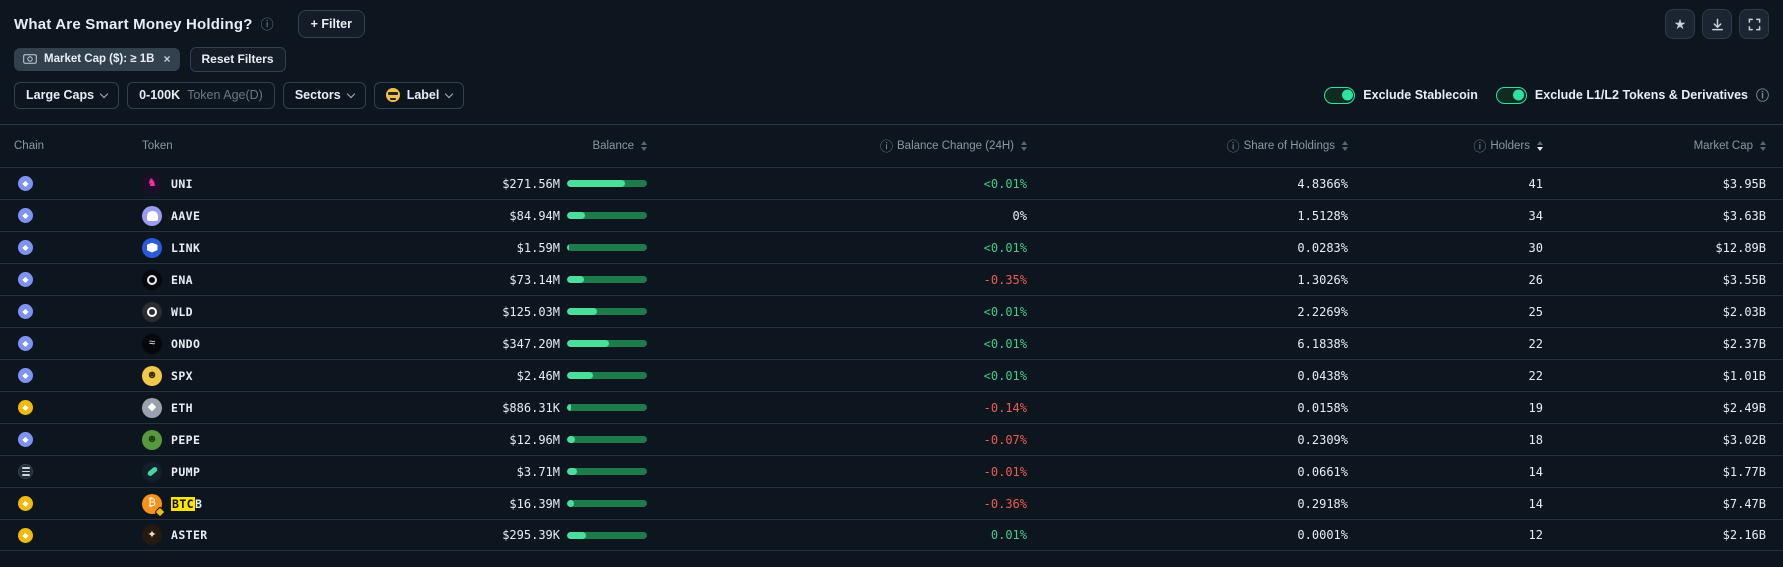 This screenshot has width=1783, height=567. I want to click on balance-value: $12.96M, so click(534, 439).